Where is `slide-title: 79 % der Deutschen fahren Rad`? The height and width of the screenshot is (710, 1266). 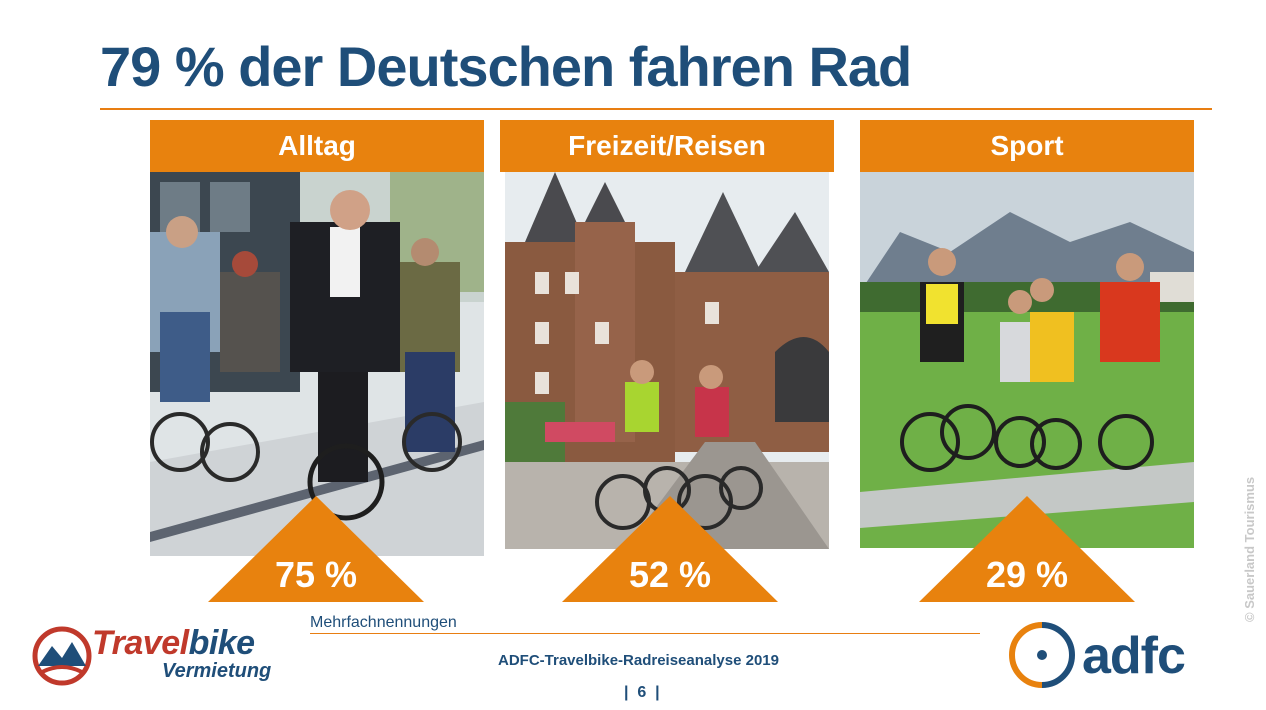
slide-title: 79 % der Deutschen fahren Rad is located at coordinates (506, 66).